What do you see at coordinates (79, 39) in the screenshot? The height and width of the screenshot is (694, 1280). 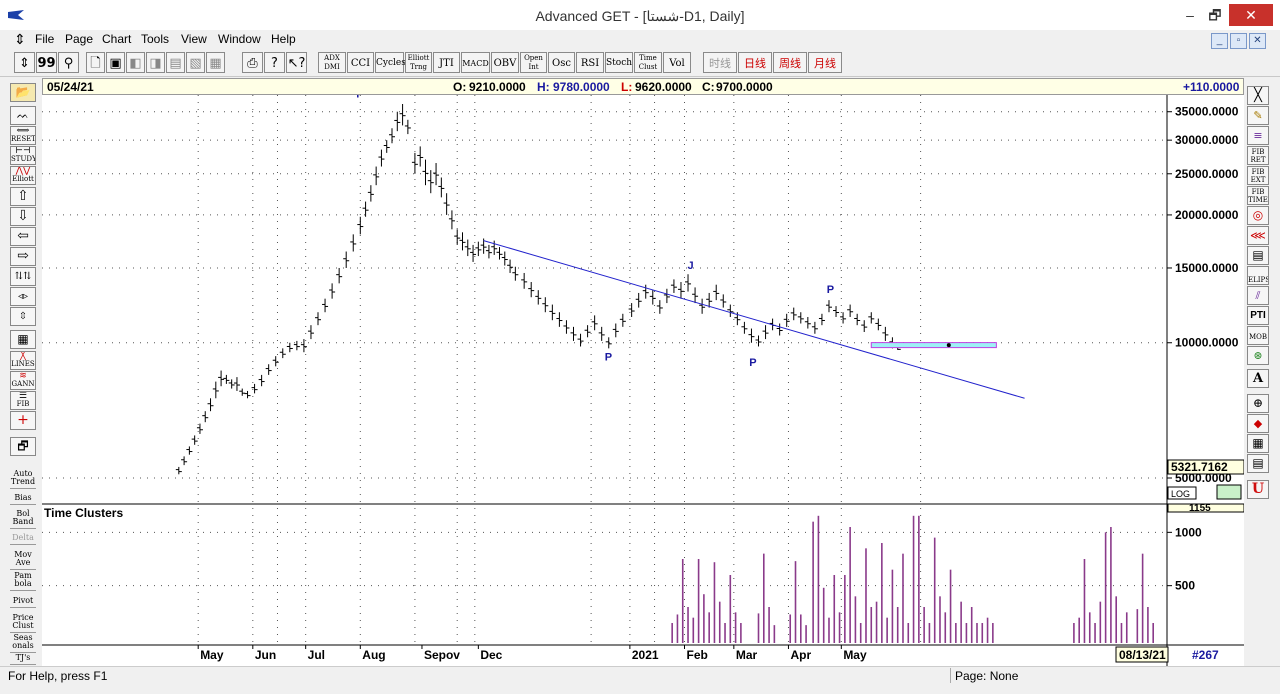 I see `menu-page: Page` at bounding box center [79, 39].